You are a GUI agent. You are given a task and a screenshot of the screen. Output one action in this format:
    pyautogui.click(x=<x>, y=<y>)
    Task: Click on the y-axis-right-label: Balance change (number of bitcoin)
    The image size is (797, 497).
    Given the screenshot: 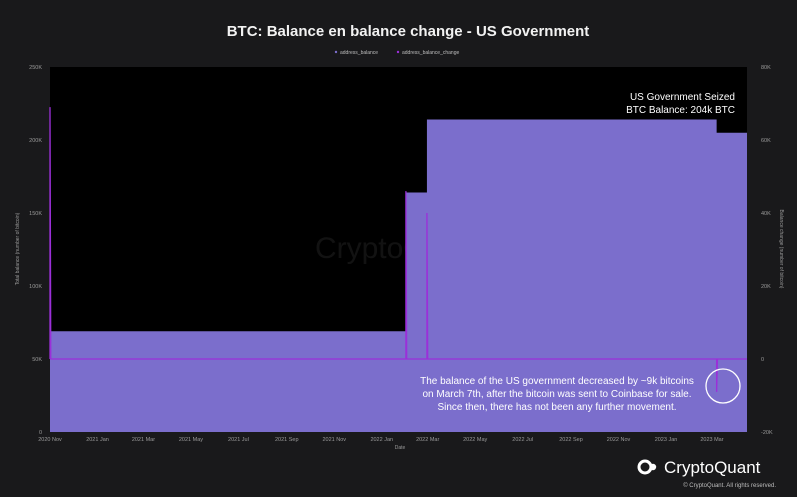 What is the action you would take?
    pyautogui.click(x=781, y=249)
    